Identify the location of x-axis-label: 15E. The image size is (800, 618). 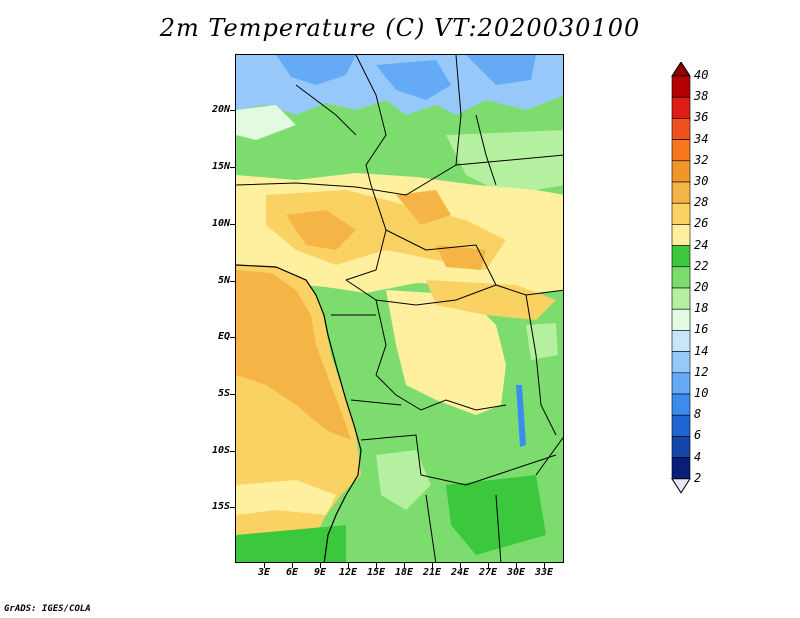
(376, 572).